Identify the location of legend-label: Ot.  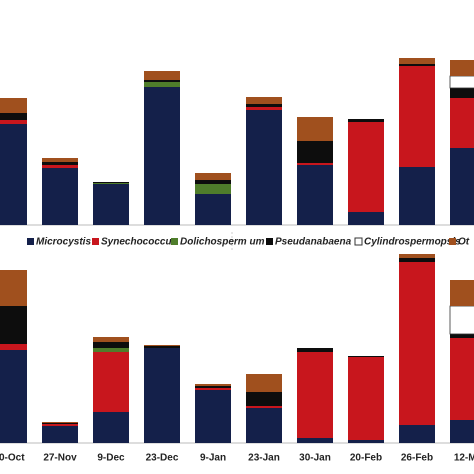
(464, 242).